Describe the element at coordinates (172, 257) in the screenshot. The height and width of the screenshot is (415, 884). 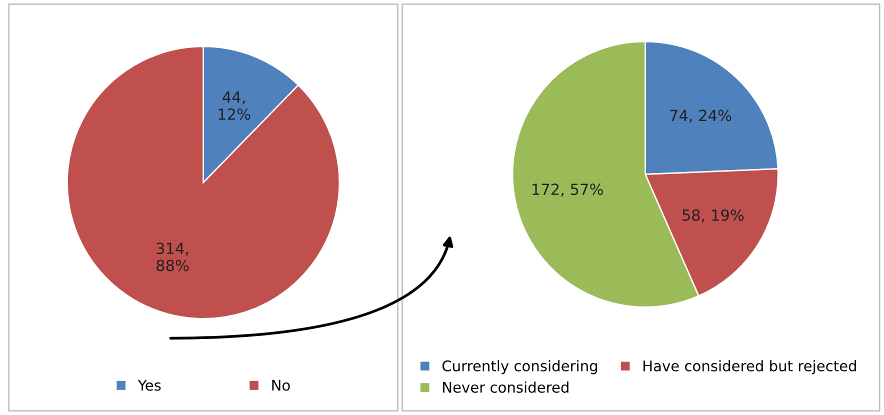
I see `data-label: 314, 88%` at that location.